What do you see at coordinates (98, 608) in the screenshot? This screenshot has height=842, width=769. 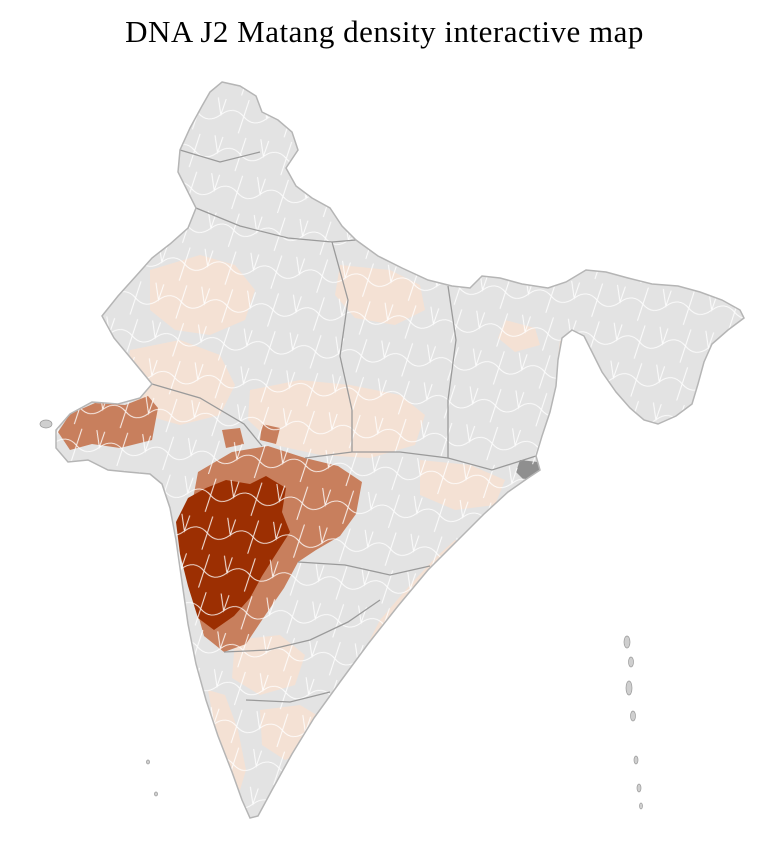 I see `lakshadweep-islands` at bounding box center [98, 608].